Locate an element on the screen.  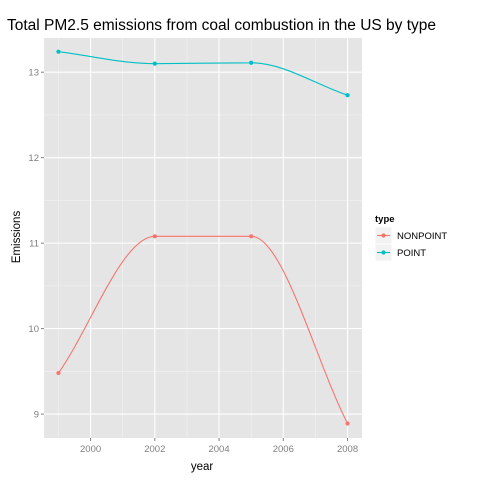
y-axis: 9 10 11 12 13 is located at coordinates (36, 244).